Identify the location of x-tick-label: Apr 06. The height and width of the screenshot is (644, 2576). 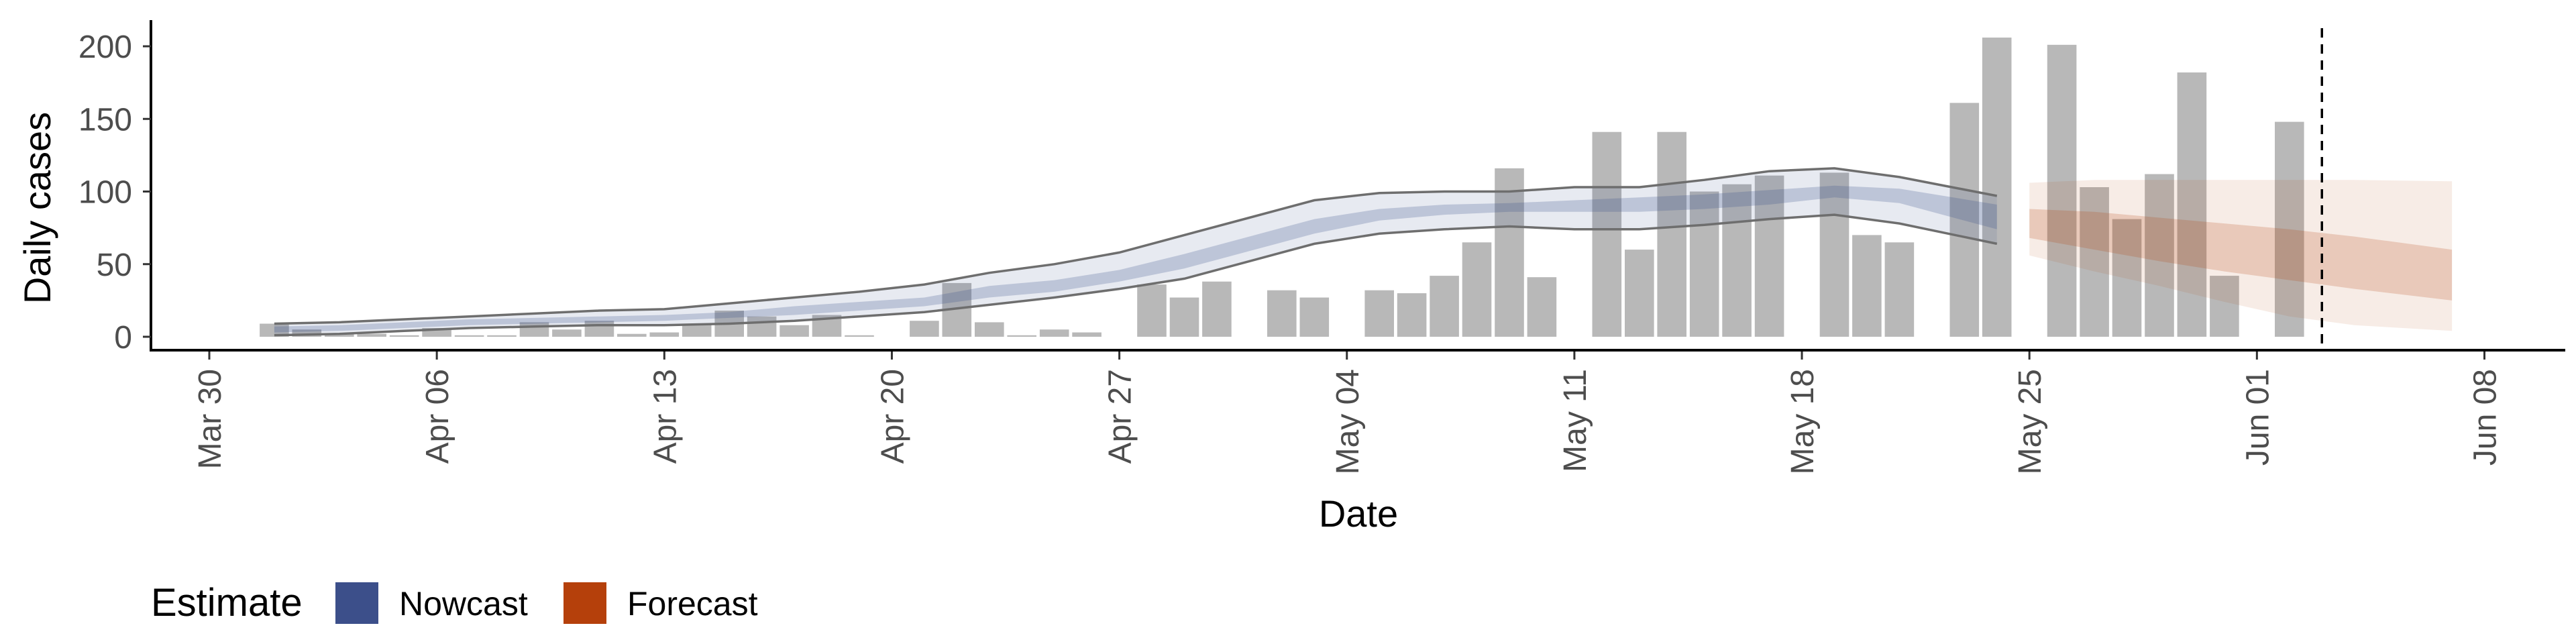
(437, 416).